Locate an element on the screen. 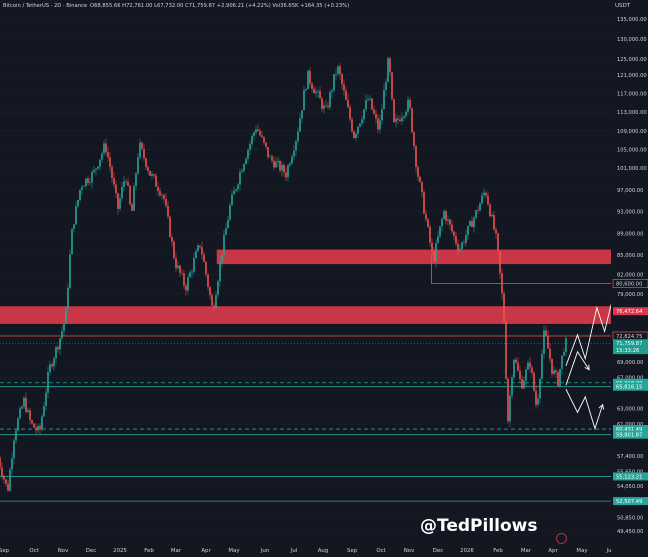 The width and height of the screenshot is (648, 557). price-axis is located at coordinates (629, 278).